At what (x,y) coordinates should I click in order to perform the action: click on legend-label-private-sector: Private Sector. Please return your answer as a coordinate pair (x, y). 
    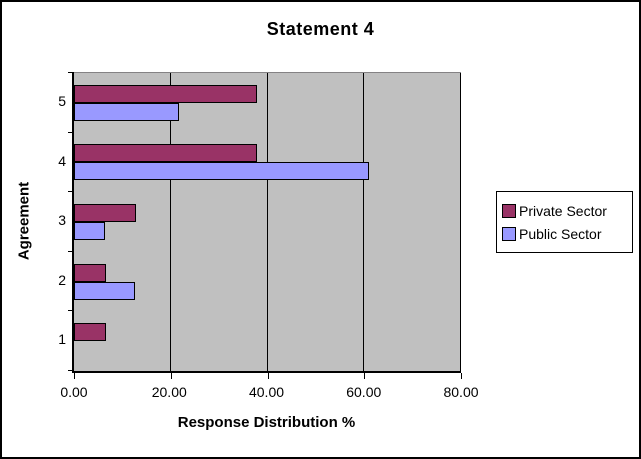
    Looking at the image, I should click on (563, 210).